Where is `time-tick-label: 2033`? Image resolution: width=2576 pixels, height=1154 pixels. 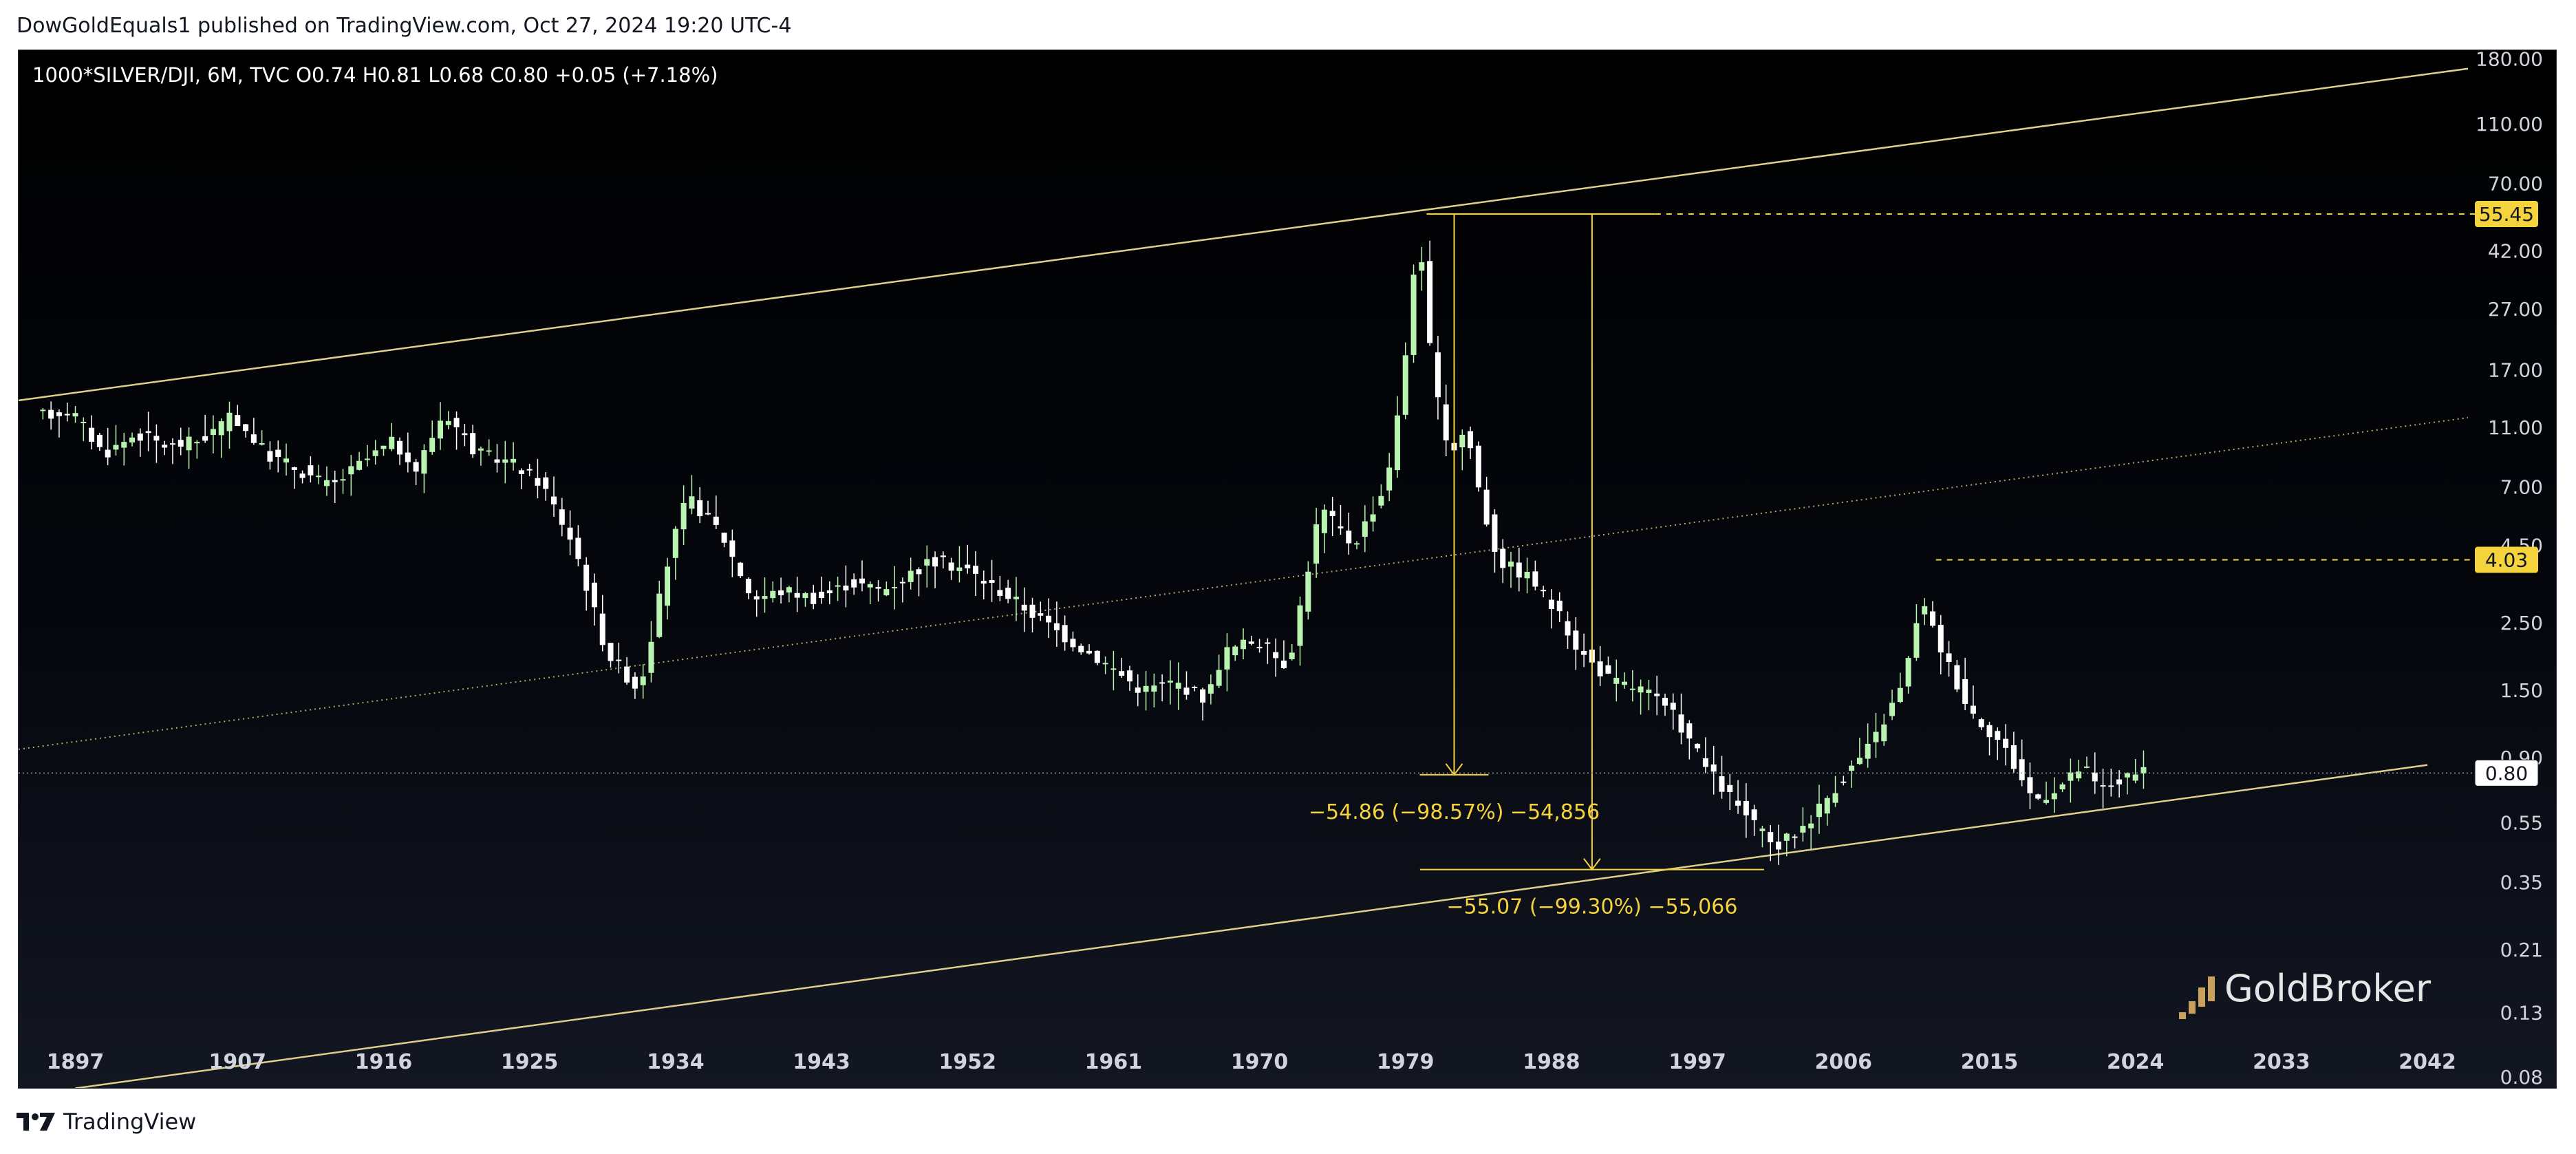 time-tick-label: 2033 is located at coordinates (2281, 1062).